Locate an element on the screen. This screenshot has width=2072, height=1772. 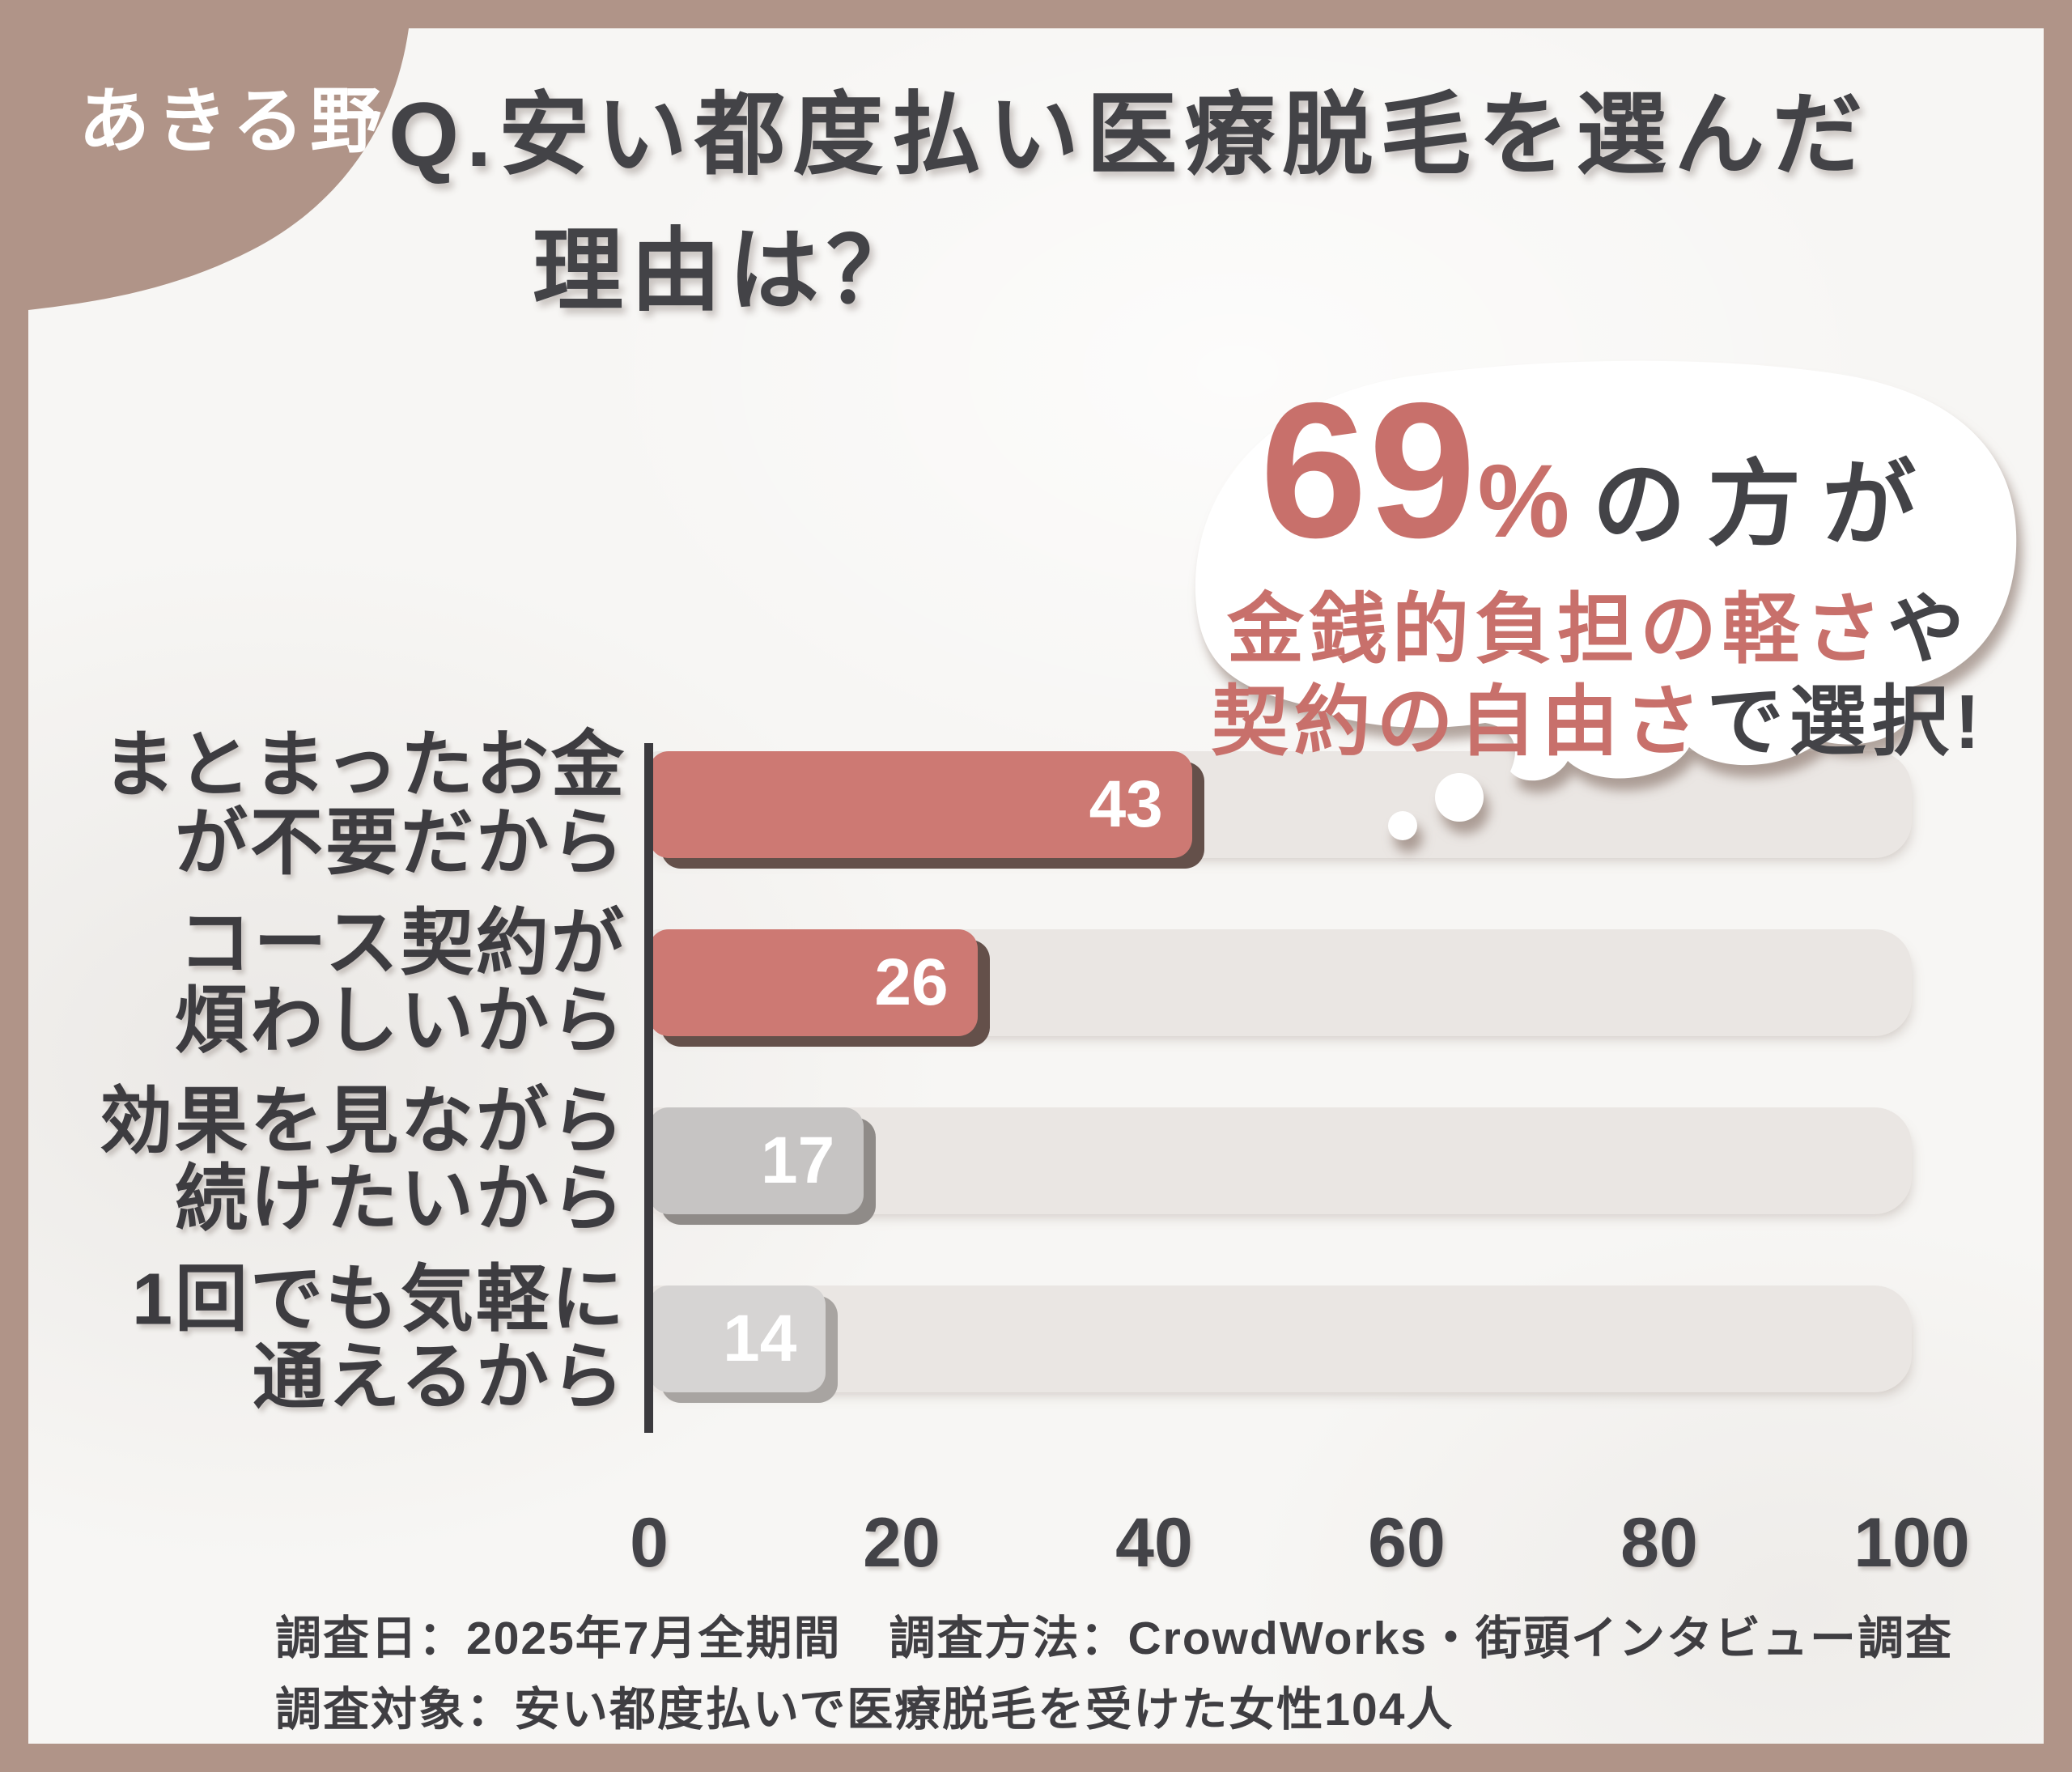
row-label-line: 煩わしいから is located at coordinates (400, 1022).